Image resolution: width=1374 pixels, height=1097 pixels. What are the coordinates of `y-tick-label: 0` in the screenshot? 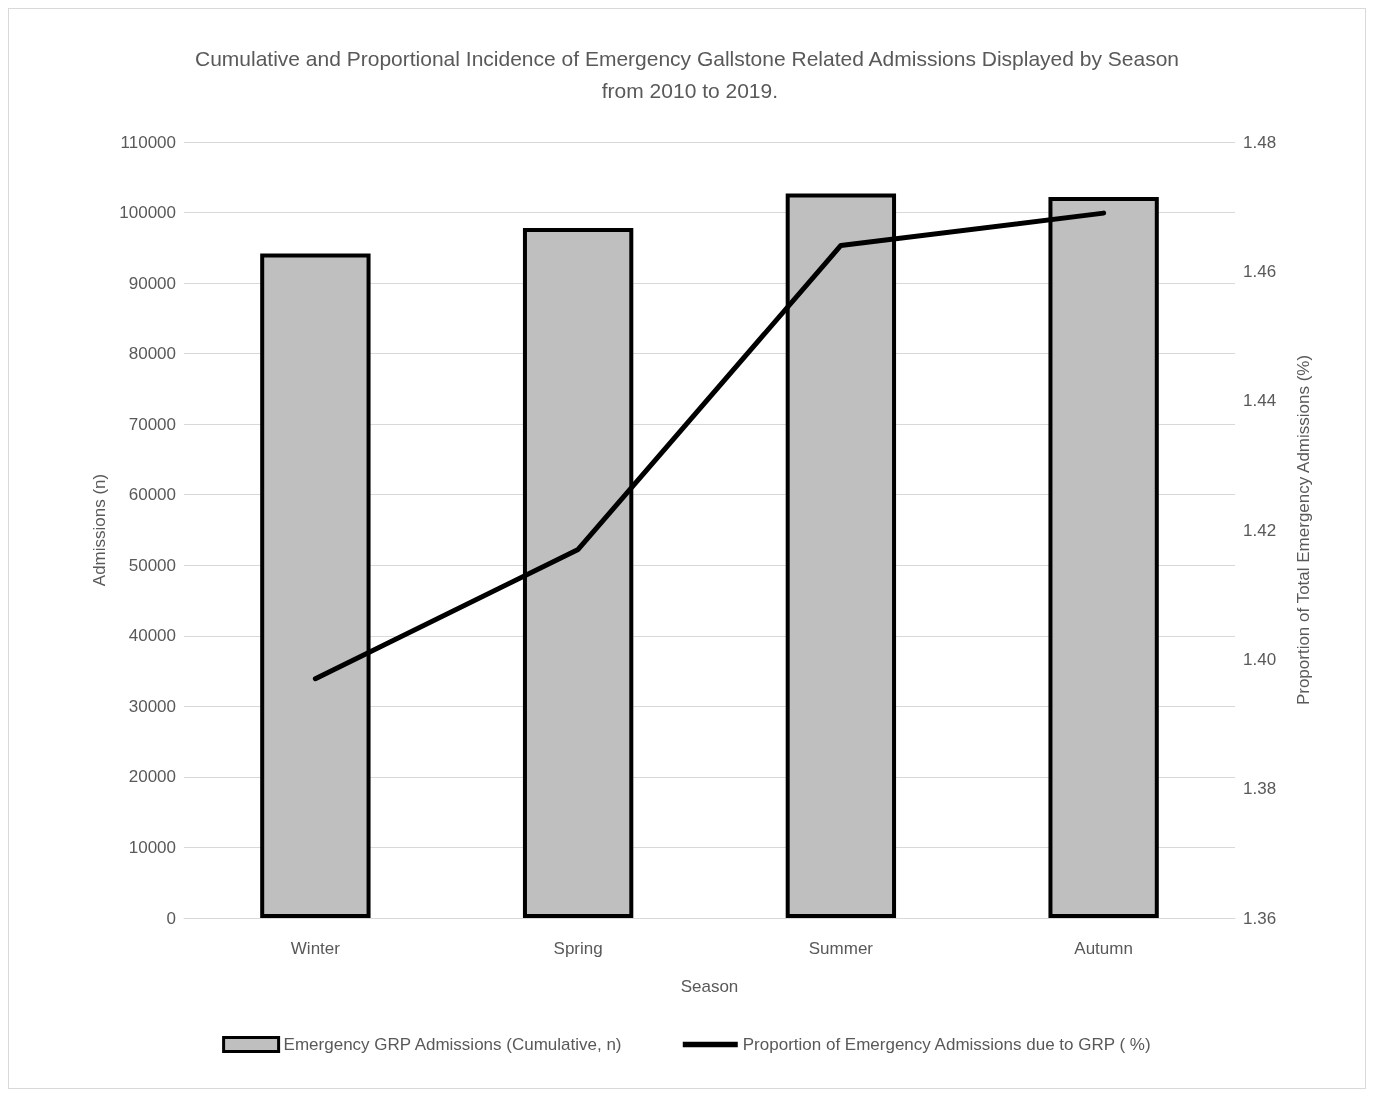 It's located at (171, 918).